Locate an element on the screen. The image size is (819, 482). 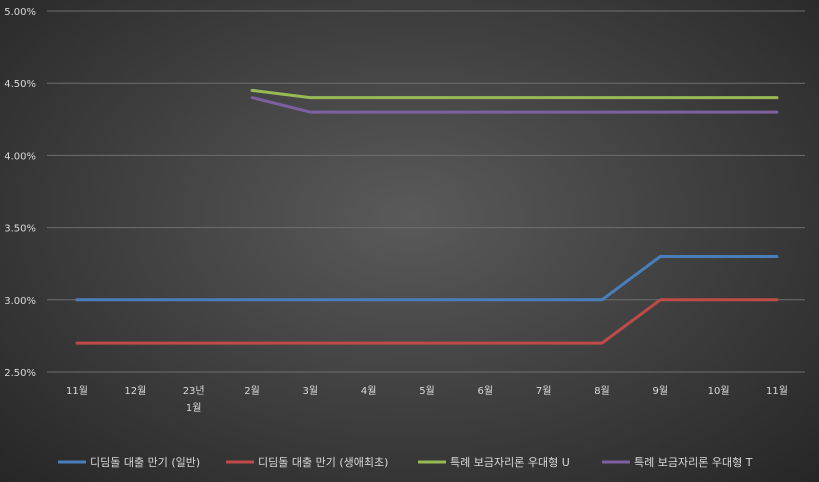
x-tick-label: 3월 is located at coordinates (311, 391).